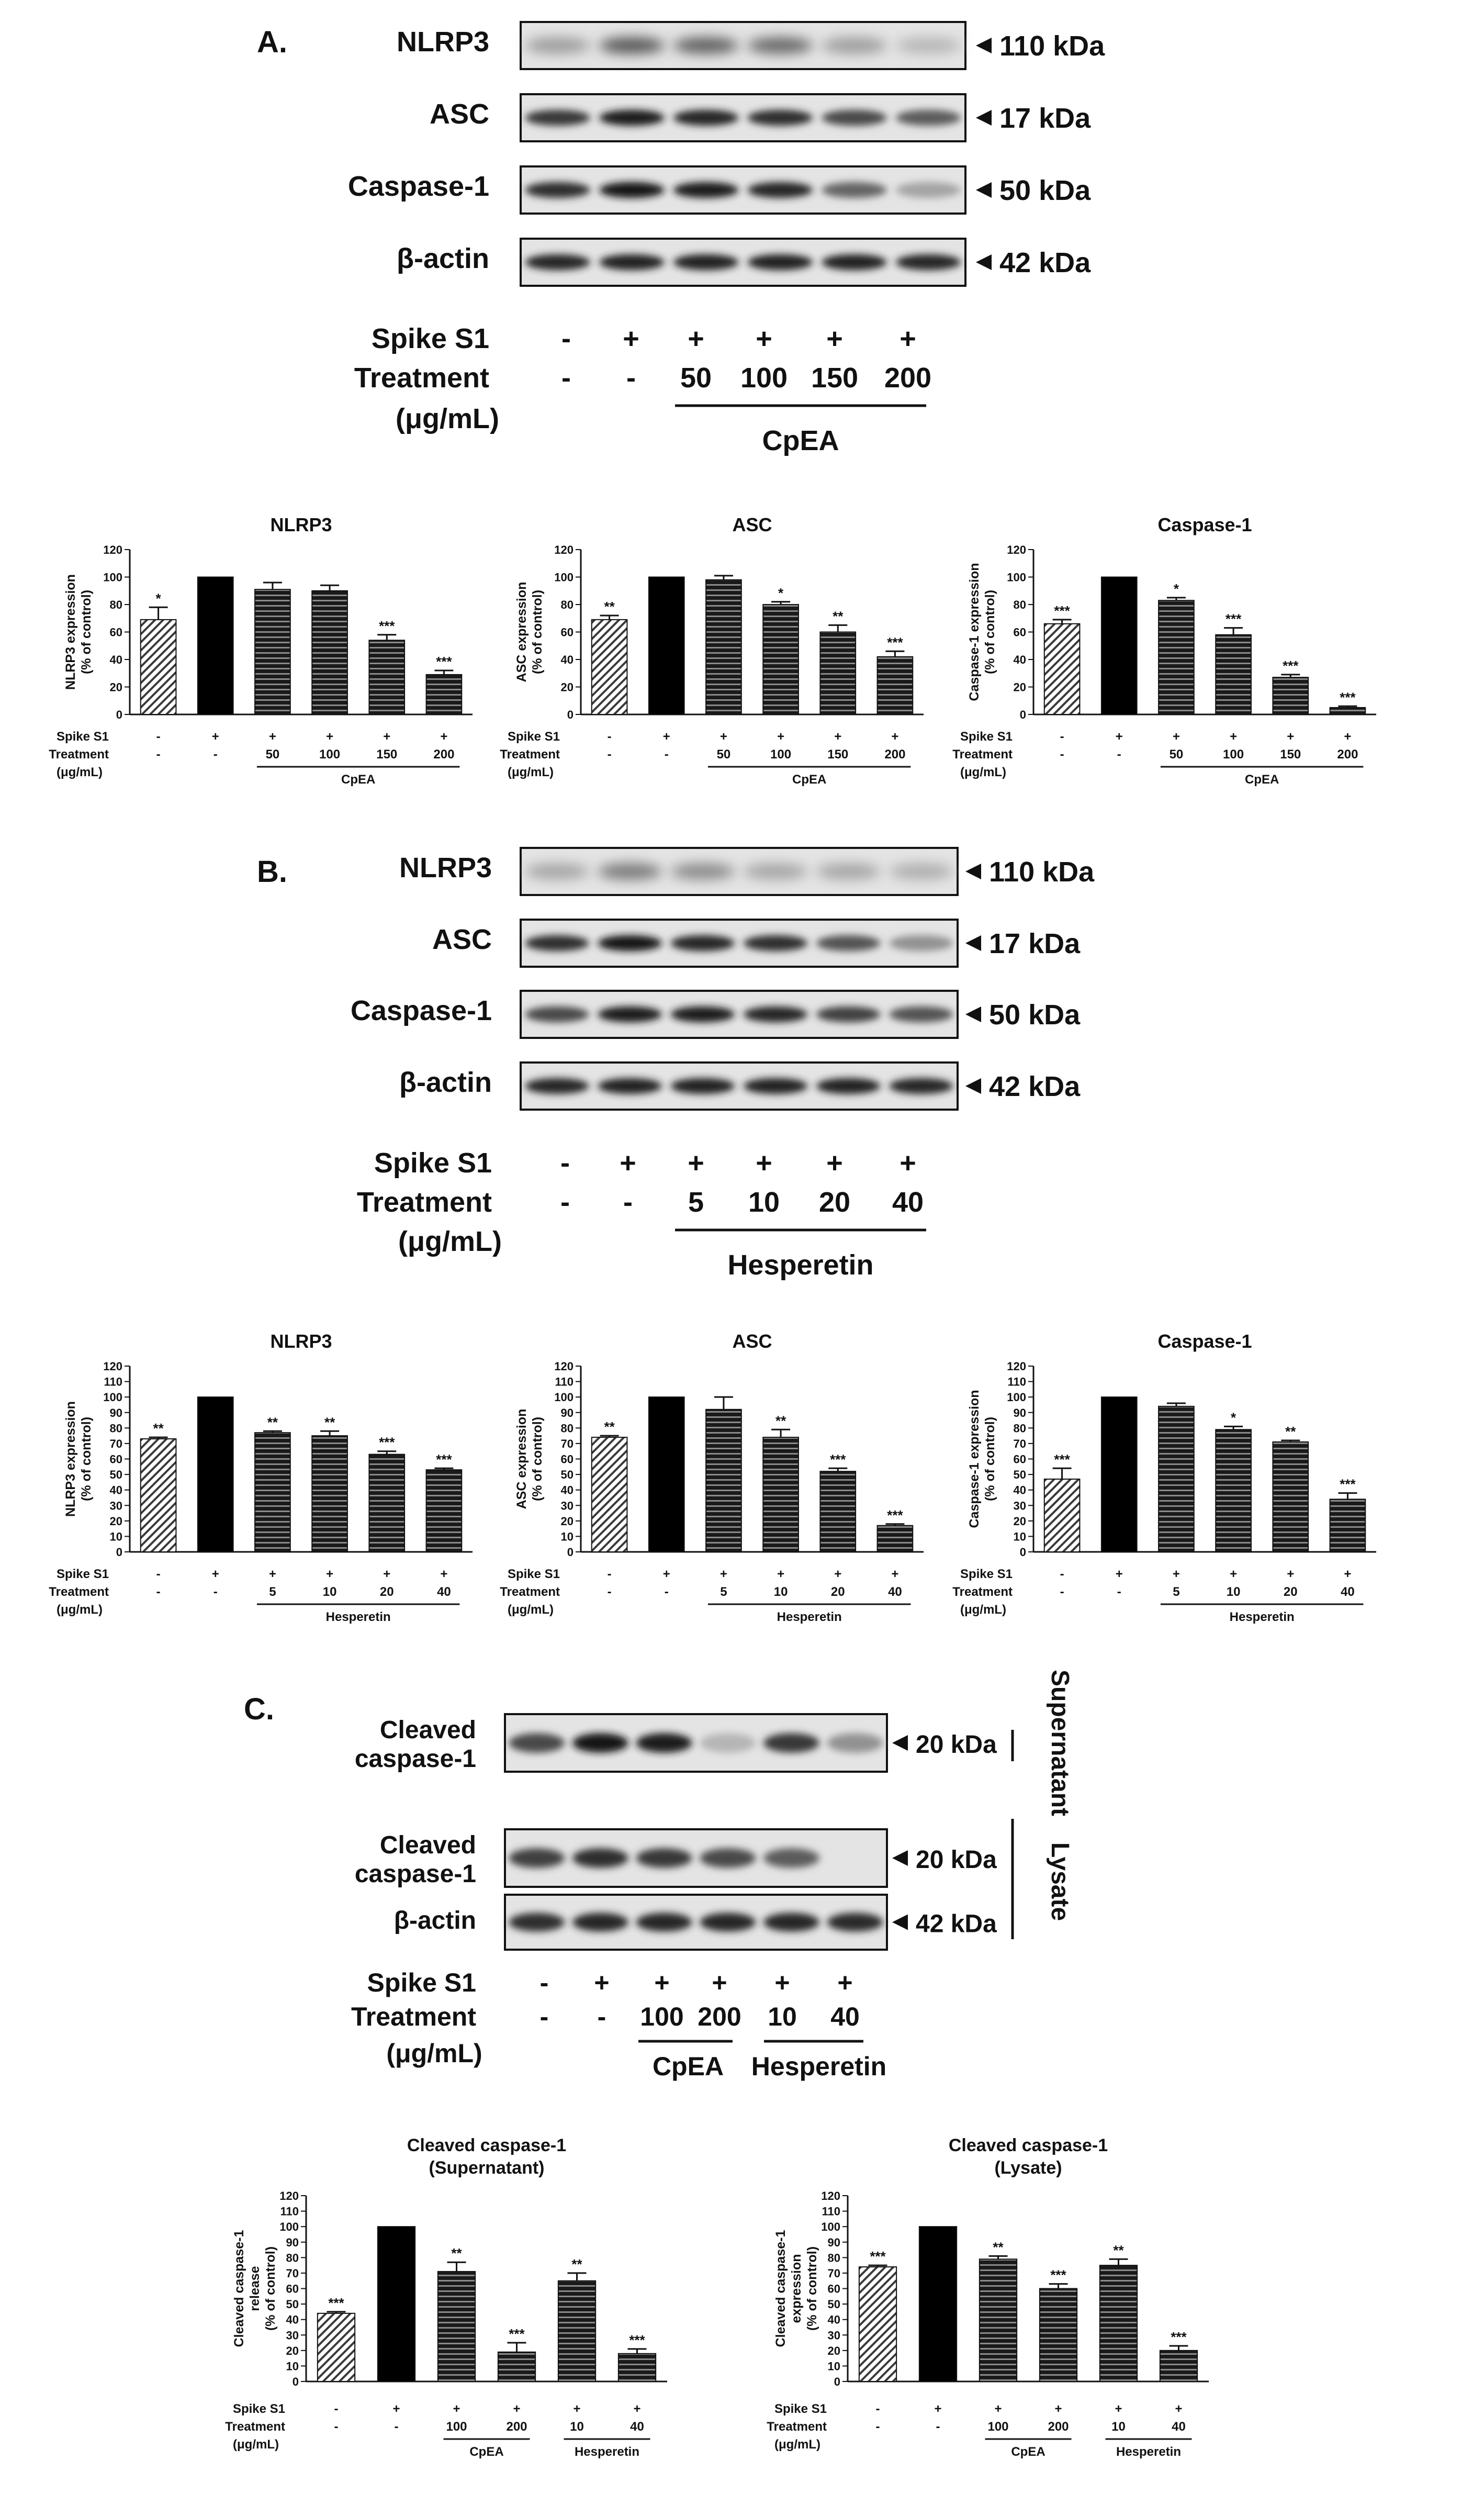  What do you see at coordinates (724, 754) in the screenshot?
I see `treatment-value: 50` at bounding box center [724, 754].